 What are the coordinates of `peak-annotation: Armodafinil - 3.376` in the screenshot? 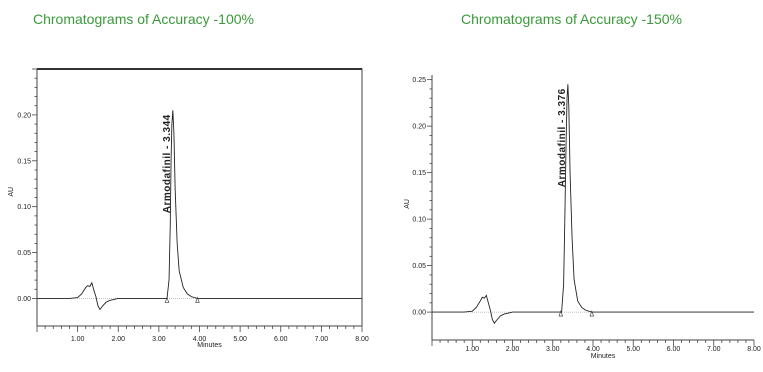 It's located at (562, 137).